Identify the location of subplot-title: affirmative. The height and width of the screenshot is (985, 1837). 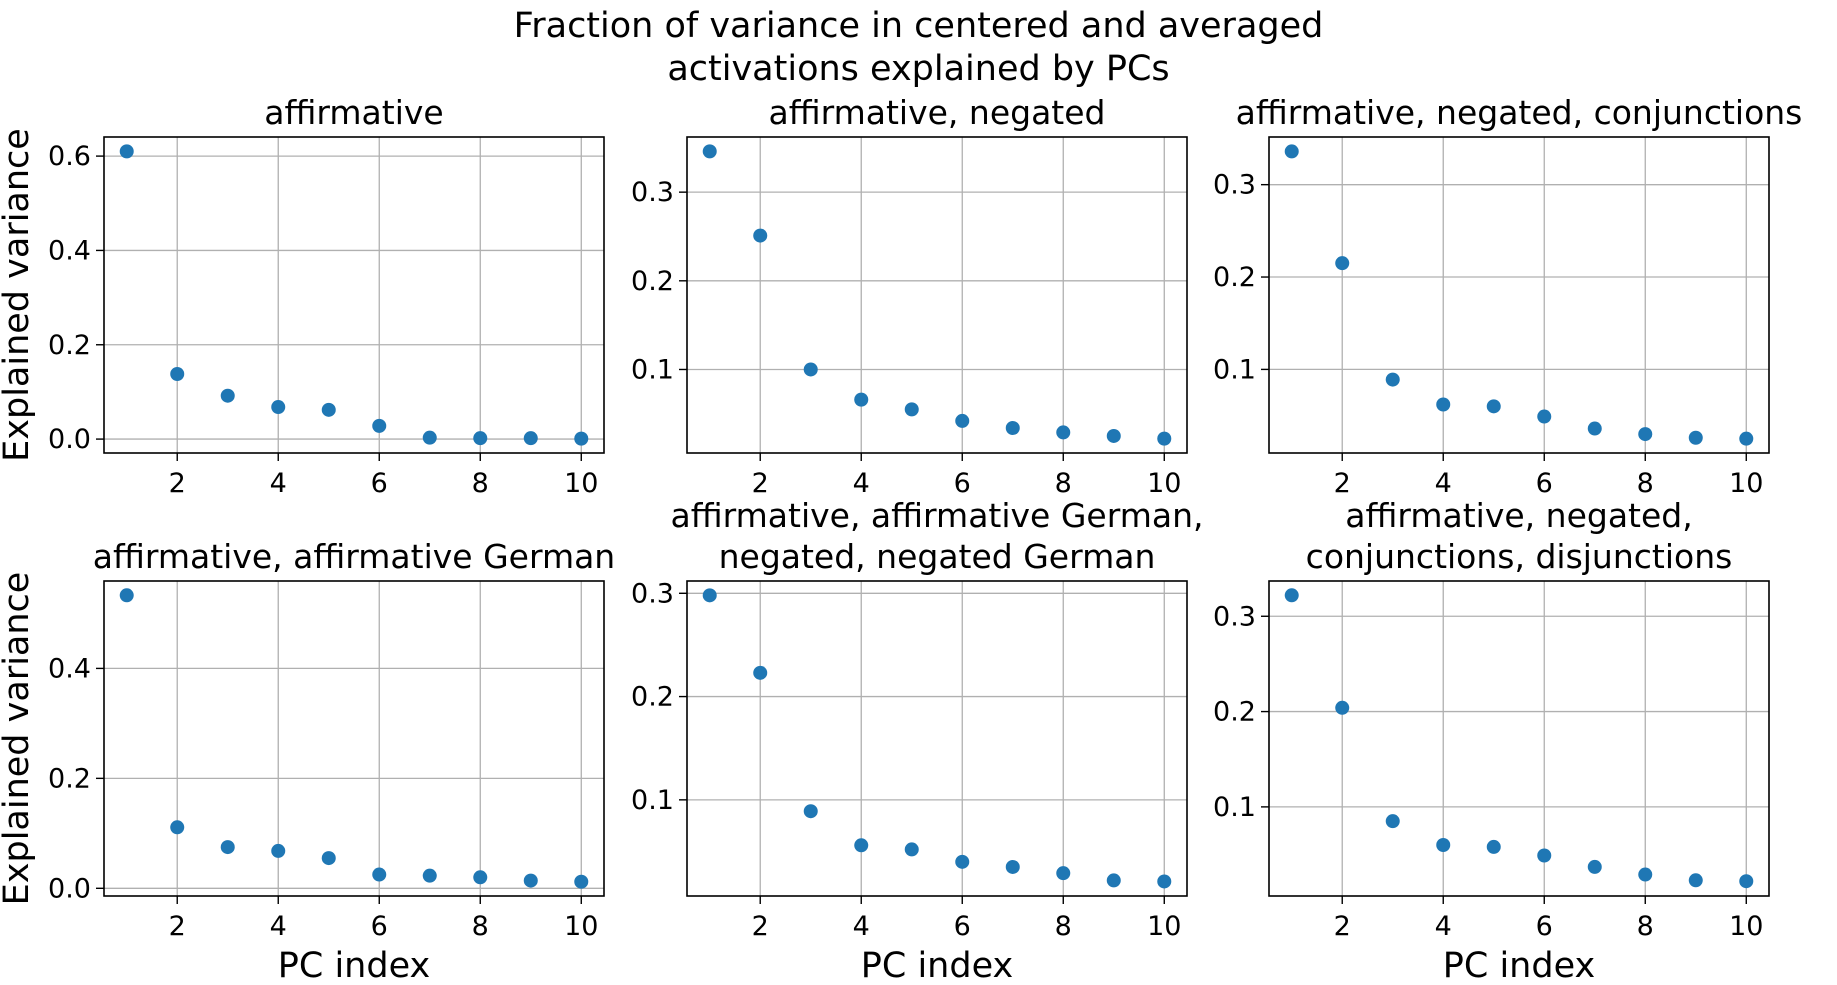
(353, 112).